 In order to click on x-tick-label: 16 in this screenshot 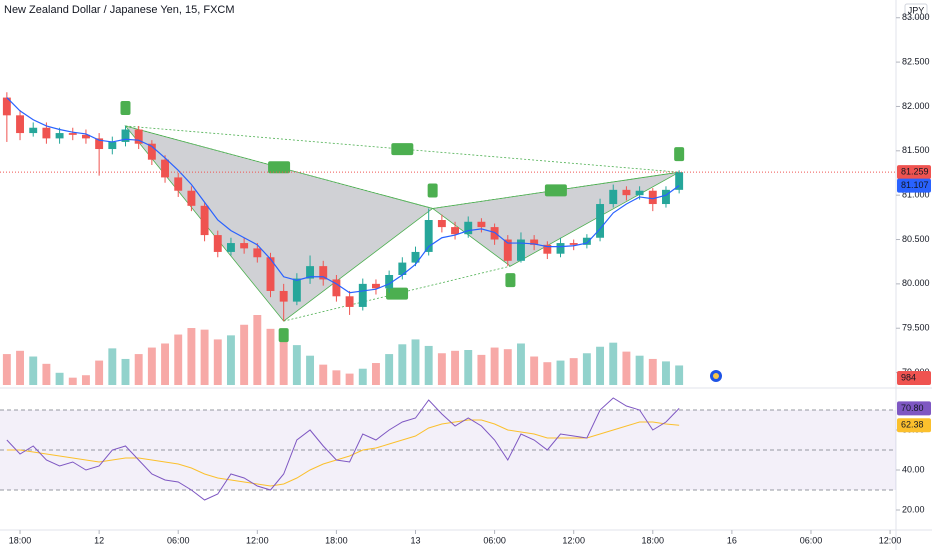, I will do `click(732, 540)`.